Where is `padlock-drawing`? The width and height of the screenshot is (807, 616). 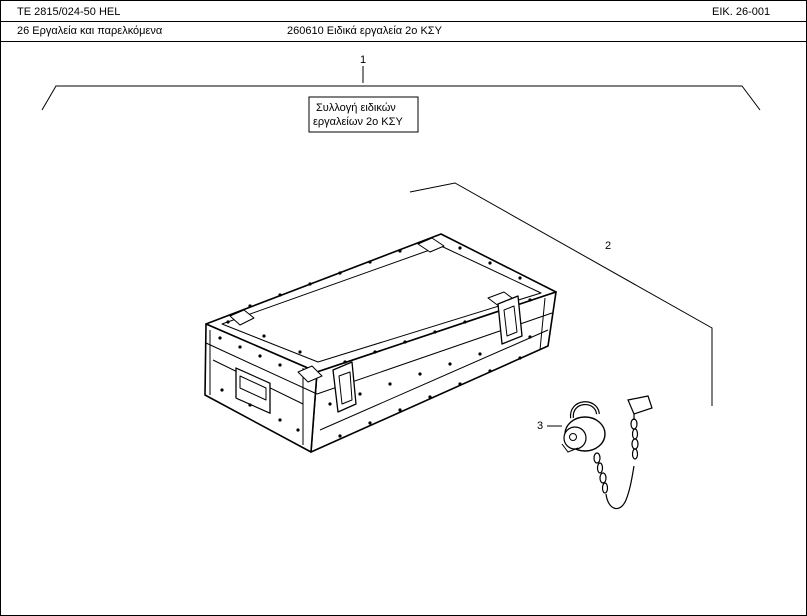 padlock-drawing is located at coordinates (607, 452).